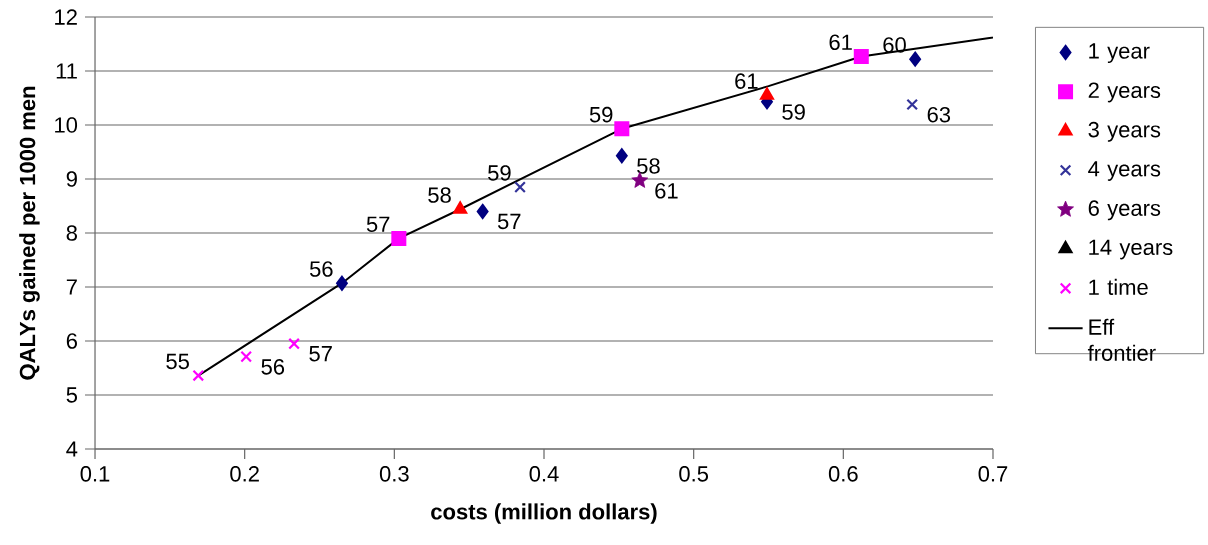 The height and width of the screenshot is (545, 1208). What do you see at coordinates (544, 474) in the screenshot?
I see `x-tick-label: 0.4` at bounding box center [544, 474].